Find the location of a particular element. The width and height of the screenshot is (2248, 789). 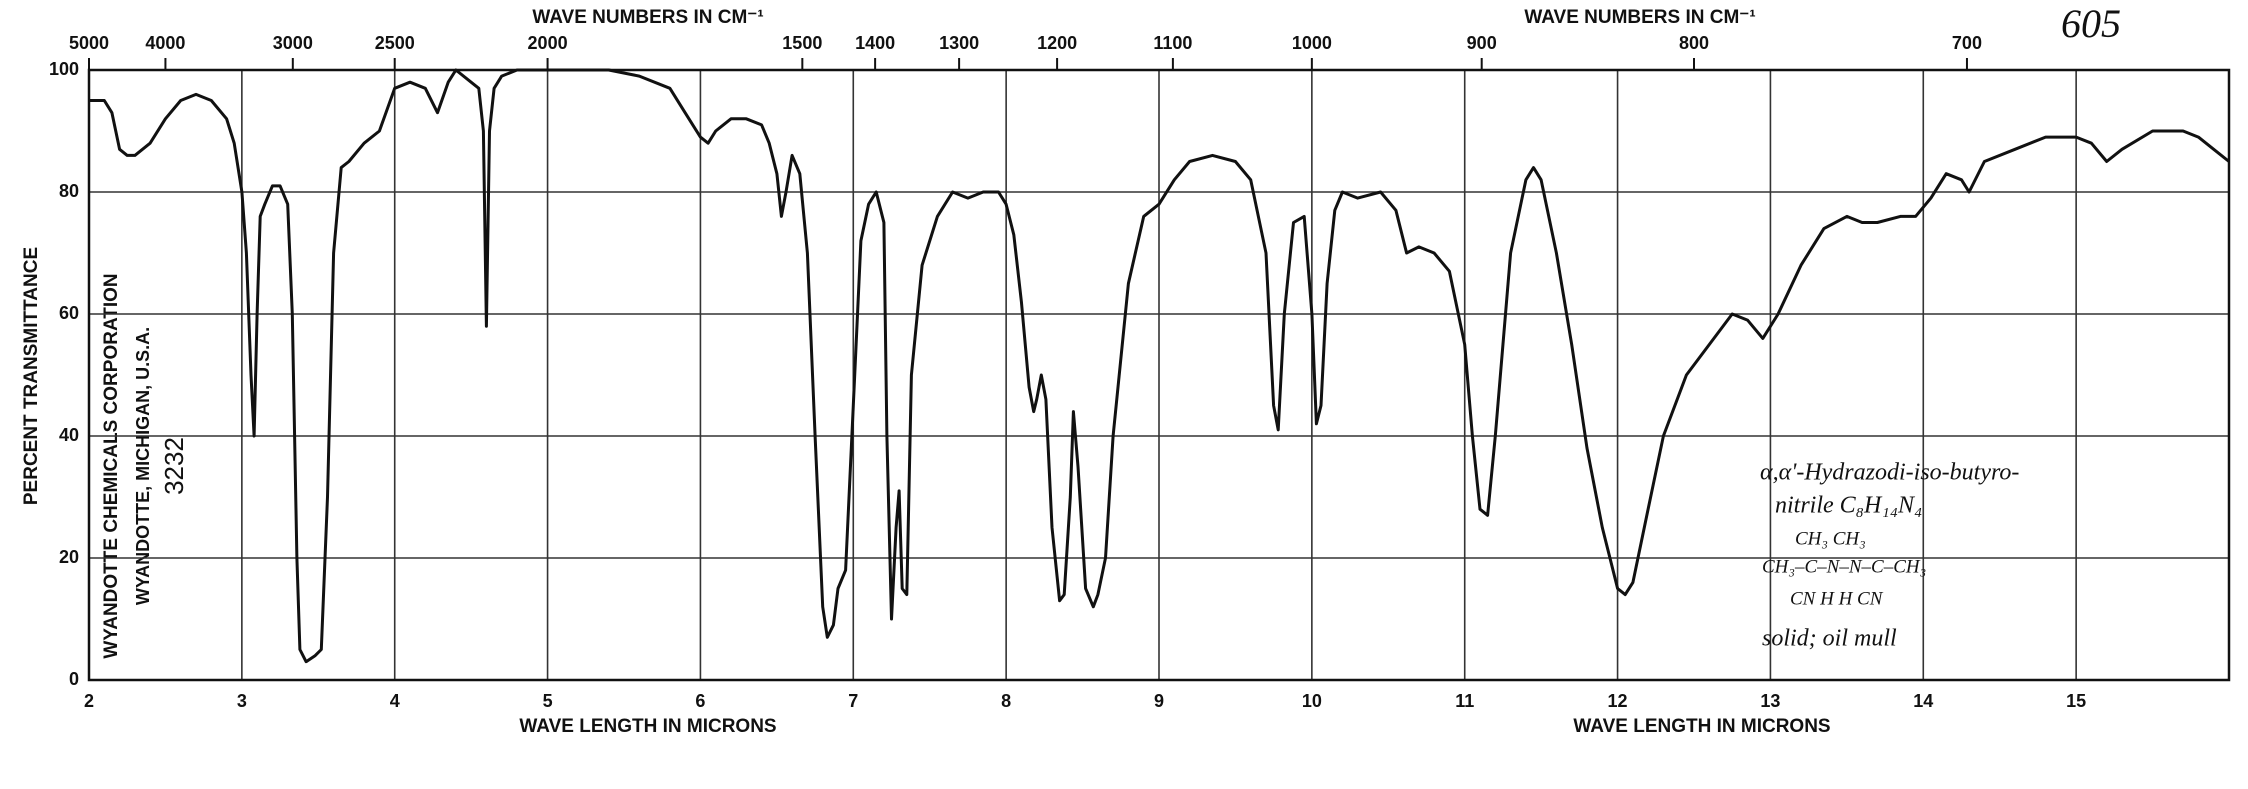

x-tick-label: 9 is located at coordinates (1159, 701).